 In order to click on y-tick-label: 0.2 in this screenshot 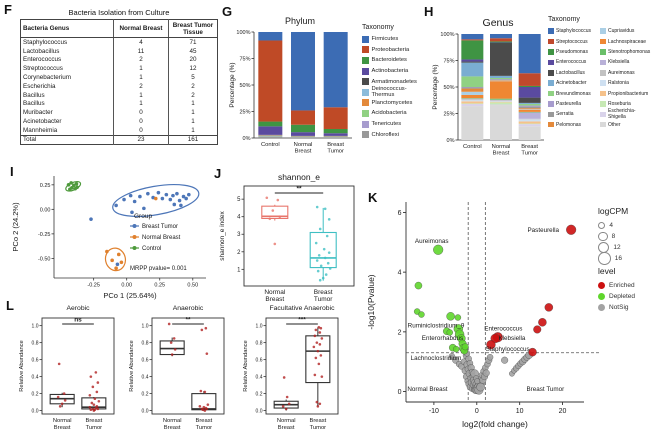, I will do `click(259, 395)`.